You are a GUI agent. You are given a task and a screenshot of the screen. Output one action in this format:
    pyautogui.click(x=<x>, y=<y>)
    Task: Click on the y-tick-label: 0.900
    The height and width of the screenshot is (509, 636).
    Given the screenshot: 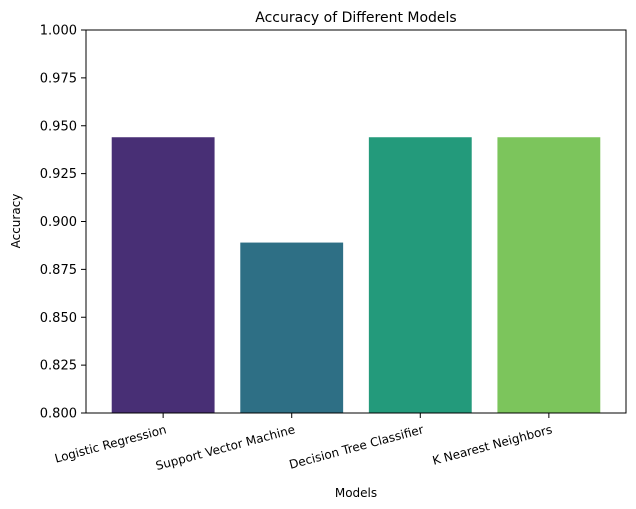 What is the action you would take?
    pyautogui.click(x=58, y=222)
    